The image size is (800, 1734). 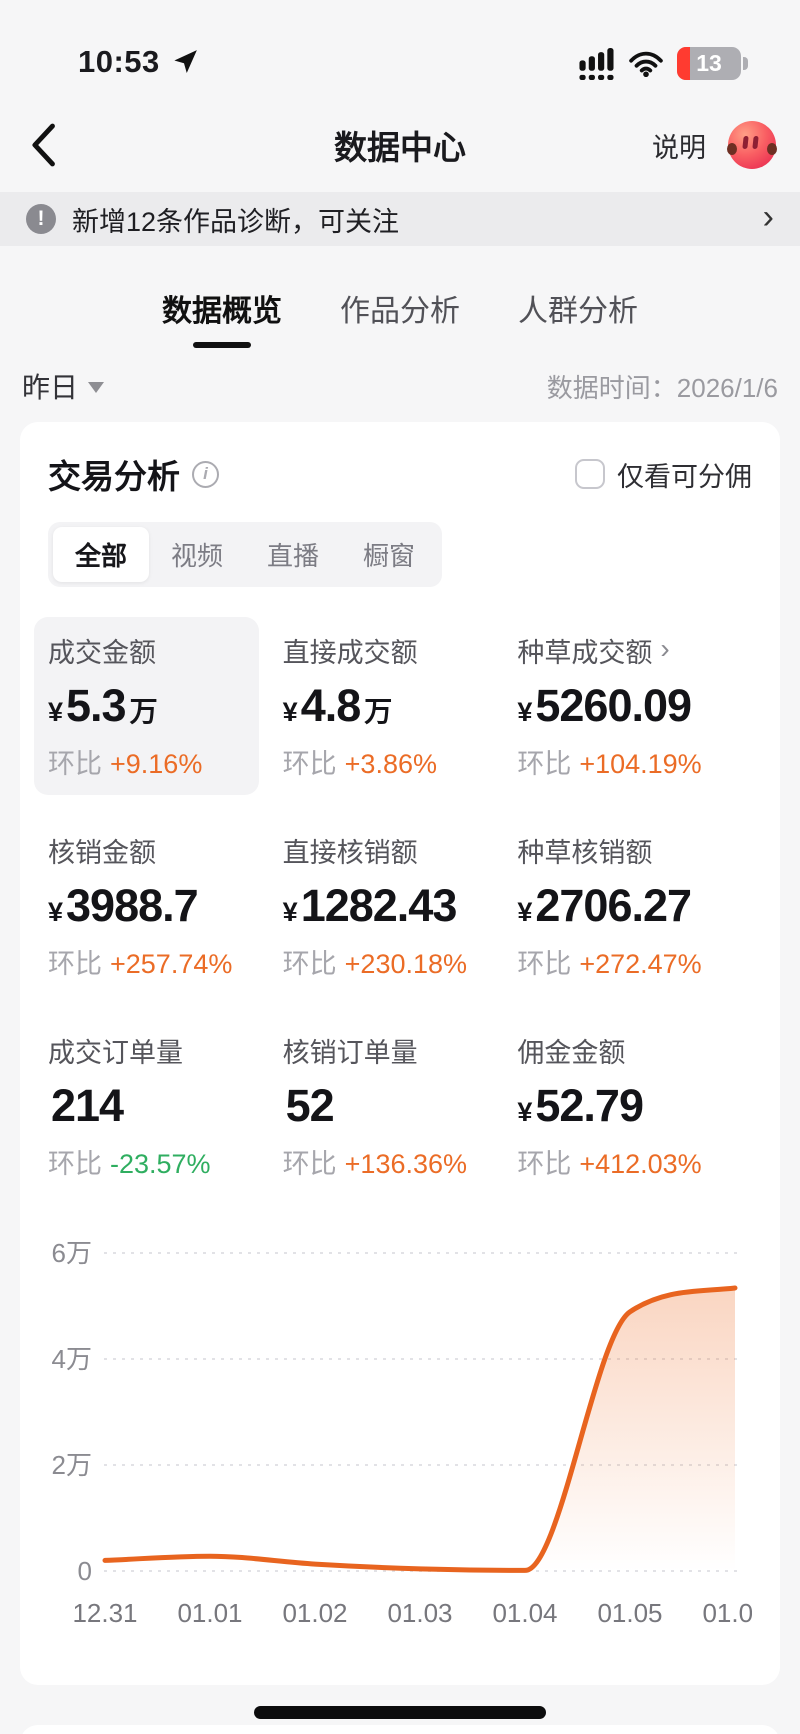 I want to click on battery-percent: 13, so click(x=709, y=63).